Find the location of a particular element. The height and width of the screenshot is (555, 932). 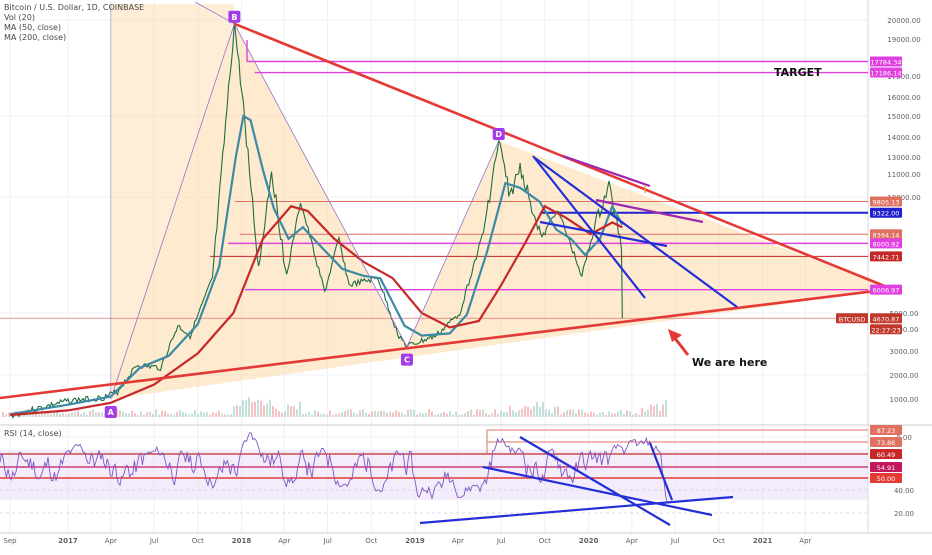

price-badge-label: 7442.71 is located at coordinates (886, 257).